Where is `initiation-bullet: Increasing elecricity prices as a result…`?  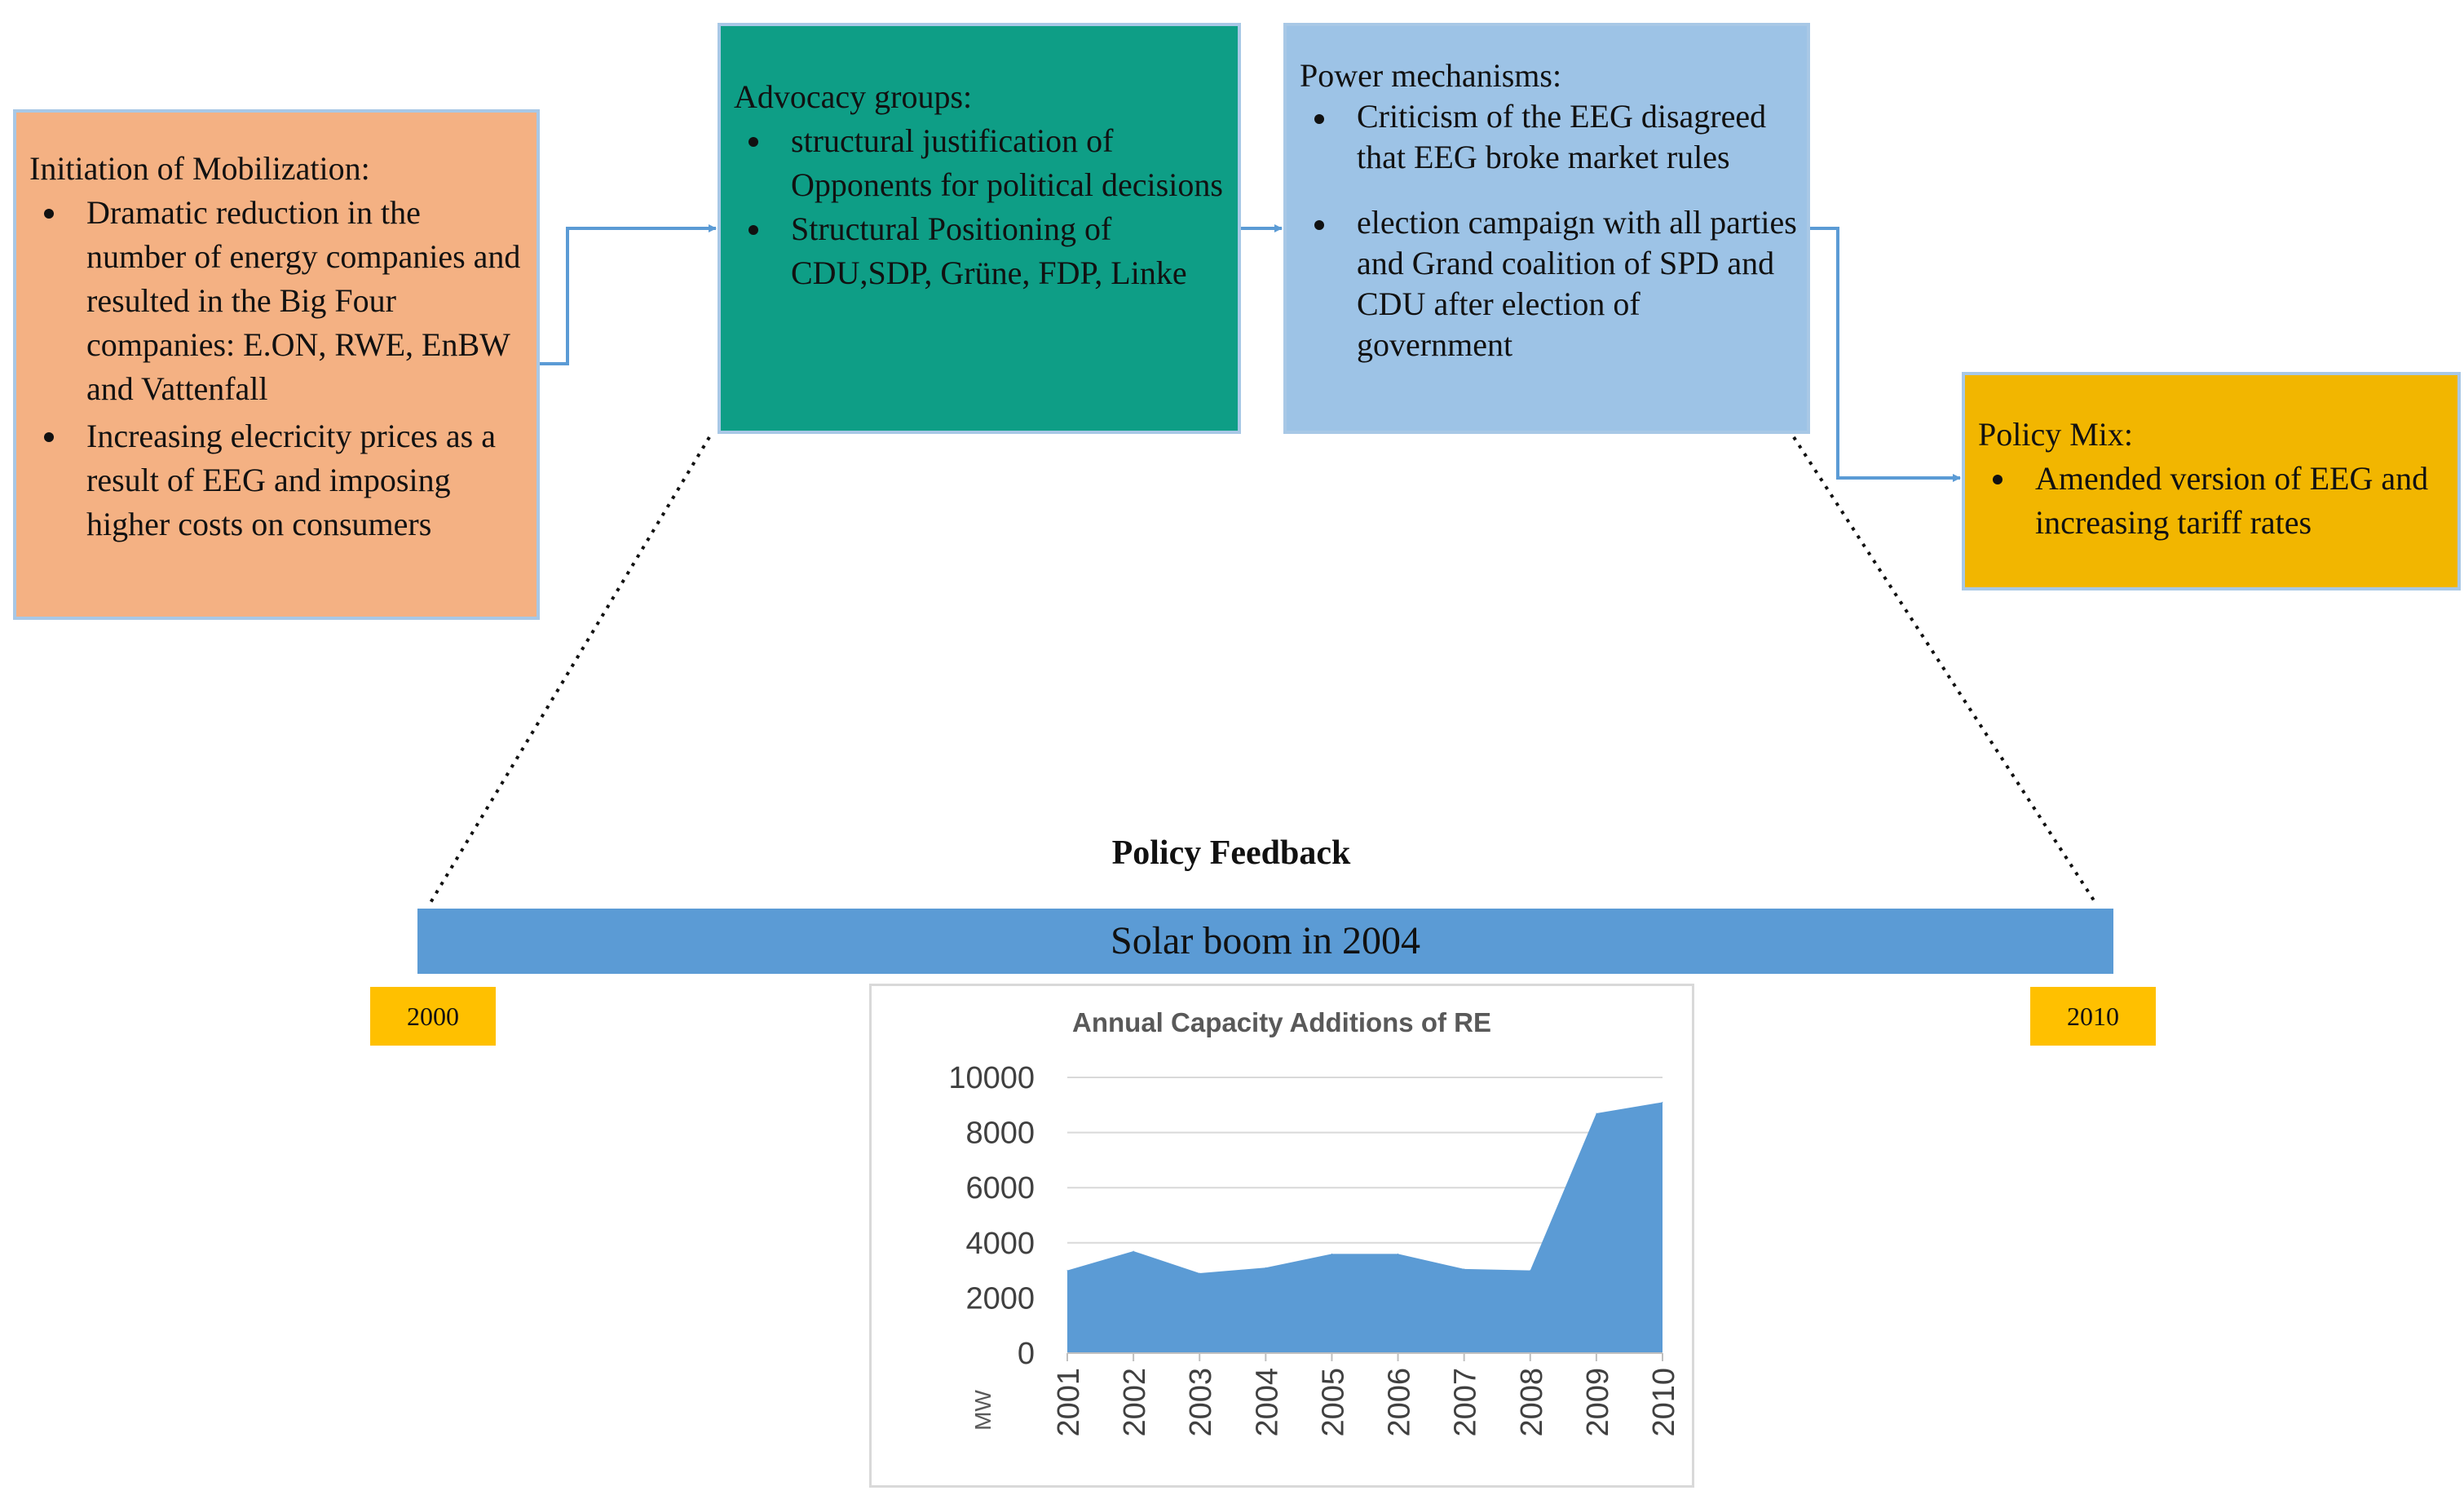
initiation-bullet: Increasing elecricity prices as a result… is located at coordinates (277, 480).